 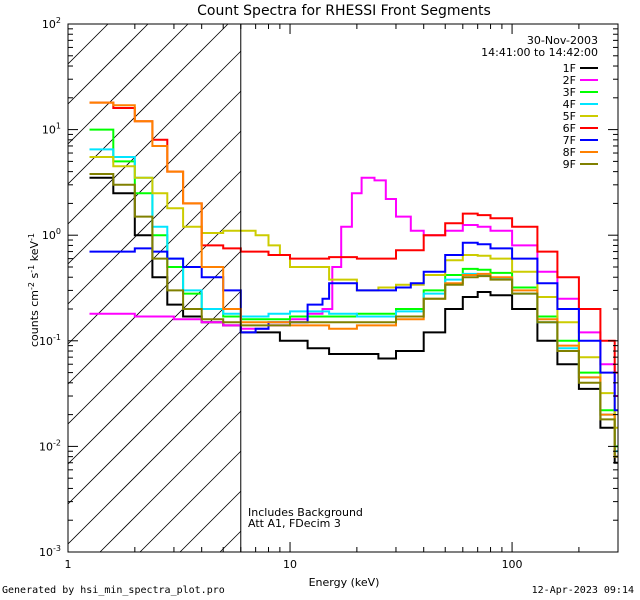 What do you see at coordinates (569, 152) in the screenshot?
I see `legend-label-8F: 8F` at bounding box center [569, 152].